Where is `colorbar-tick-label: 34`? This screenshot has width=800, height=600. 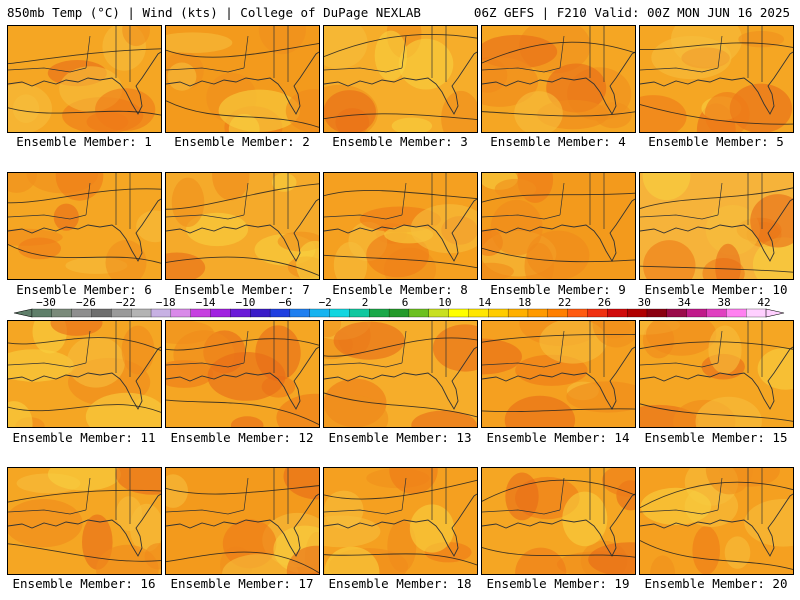
colorbar-tick-label: 34 is located at coordinates (685, 302).